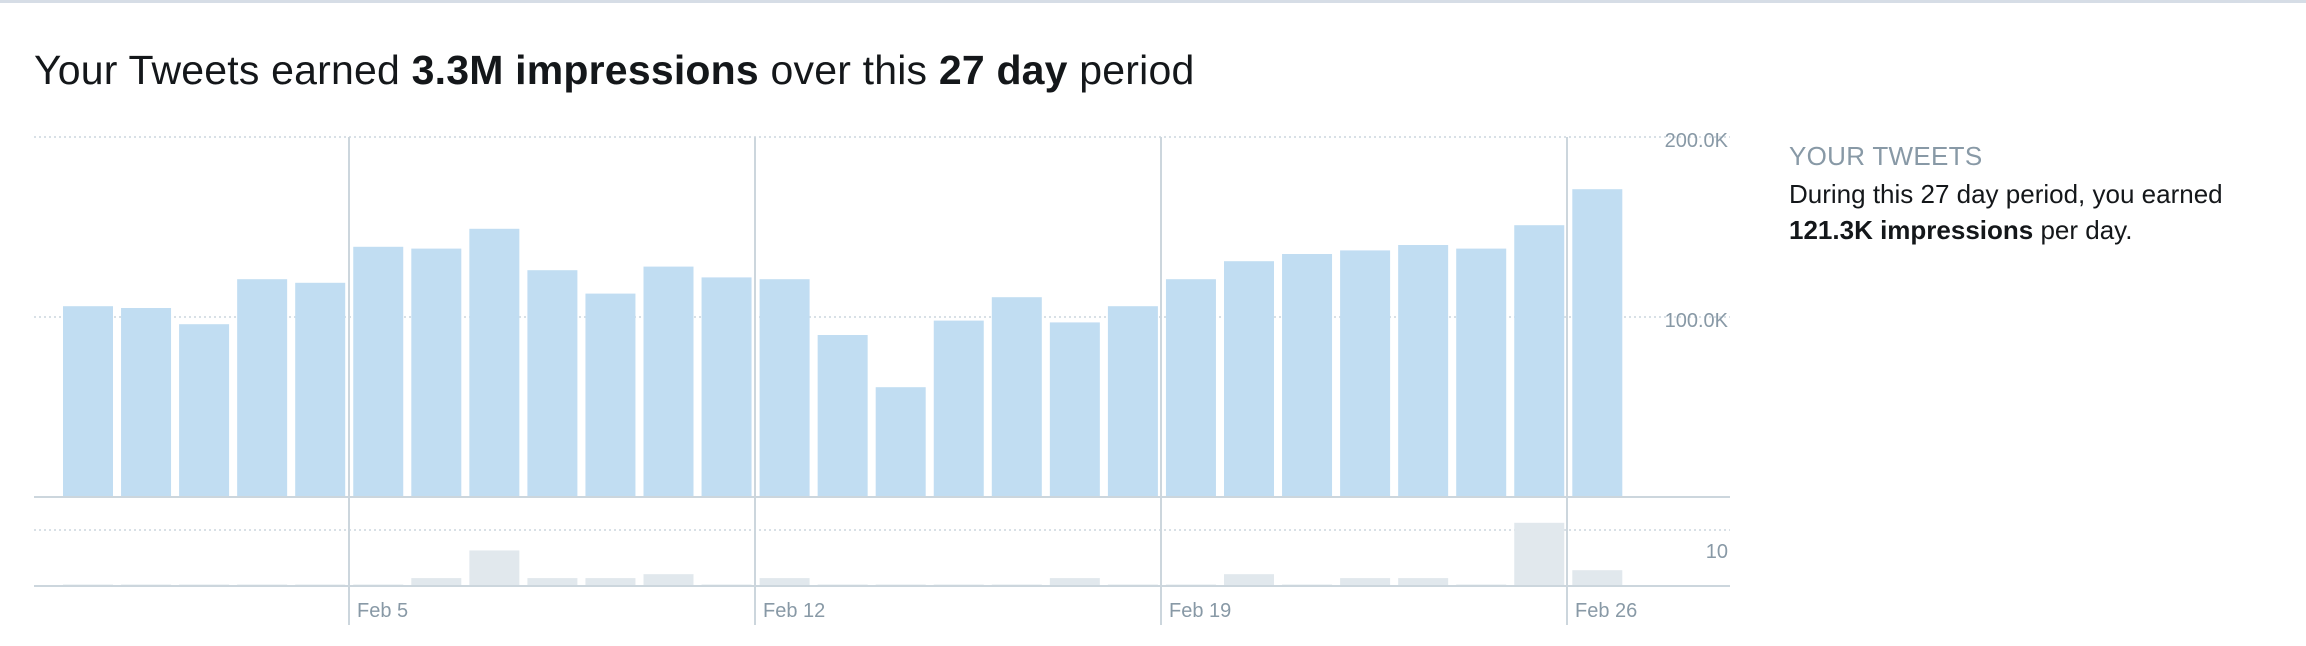  Describe the element at coordinates (2083, 230) in the screenshot. I see `summary-line-suffix: per day.` at that location.